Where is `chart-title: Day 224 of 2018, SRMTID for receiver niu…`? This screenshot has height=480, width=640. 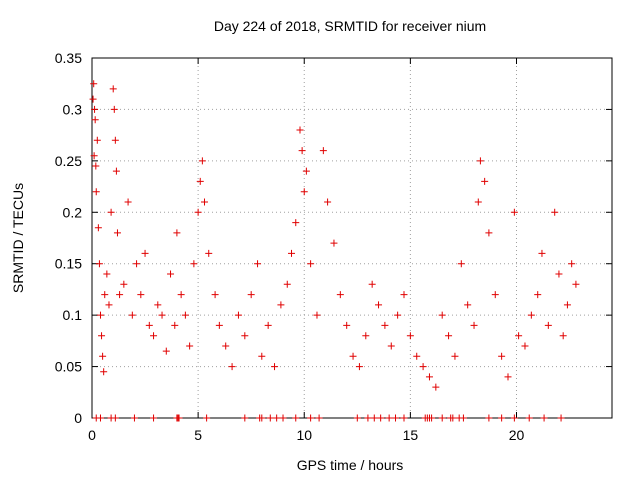 chart-title: Day 224 of 2018, SRMTID for receiver niu… is located at coordinates (350, 26).